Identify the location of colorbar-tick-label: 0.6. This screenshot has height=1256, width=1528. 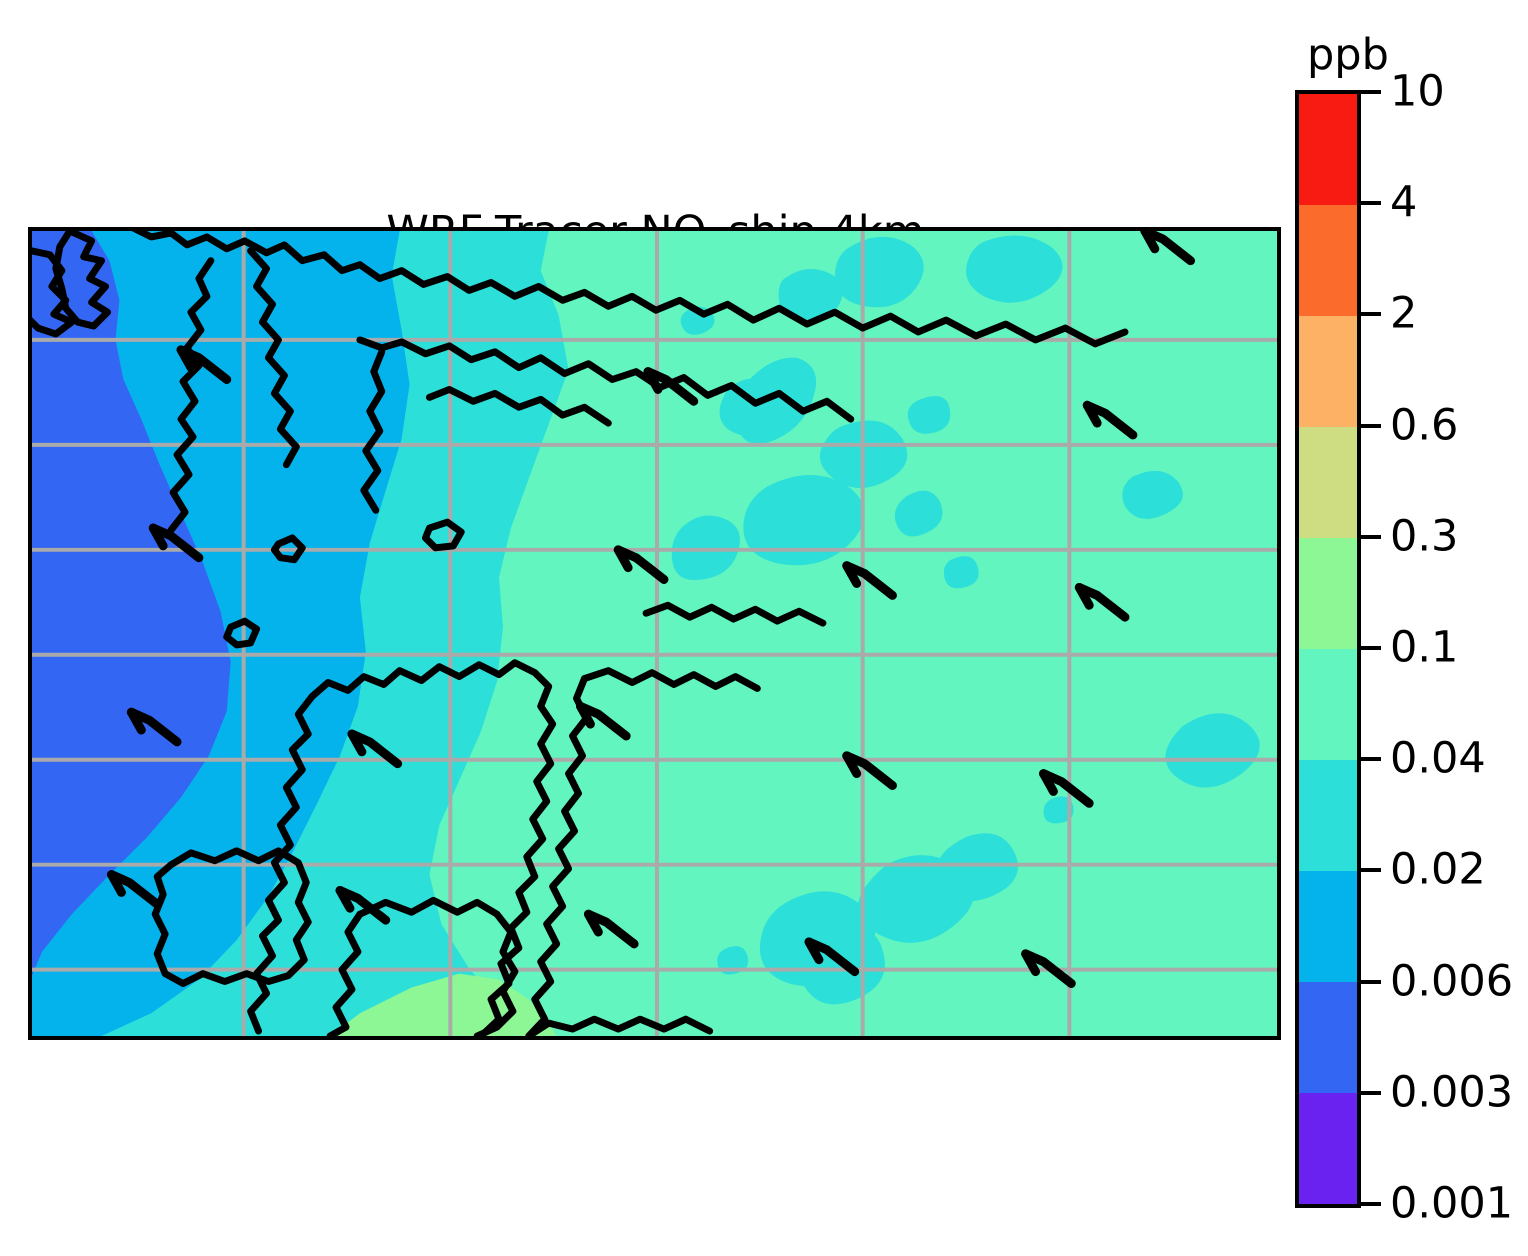
(1424, 425).